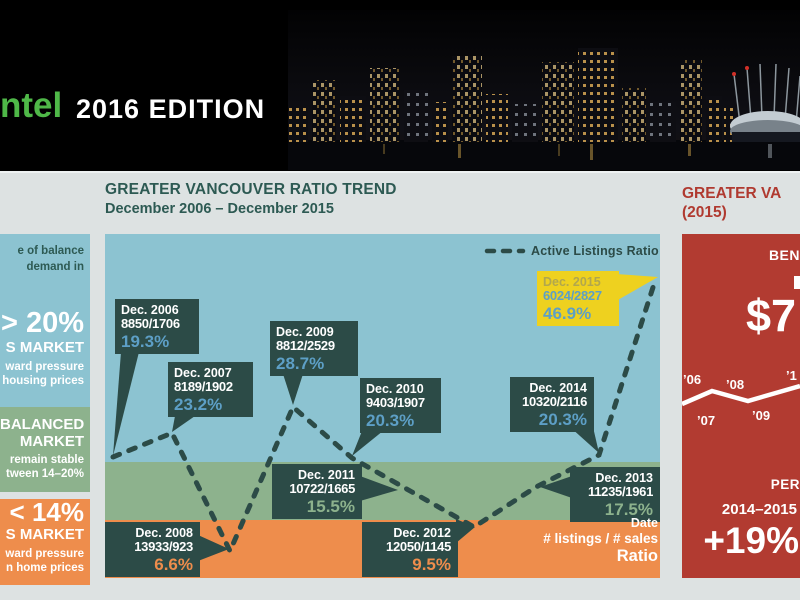  Describe the element at coordinates (637, 556) in the screenshot. I see `key-ratio-label: Ratio` at that location.